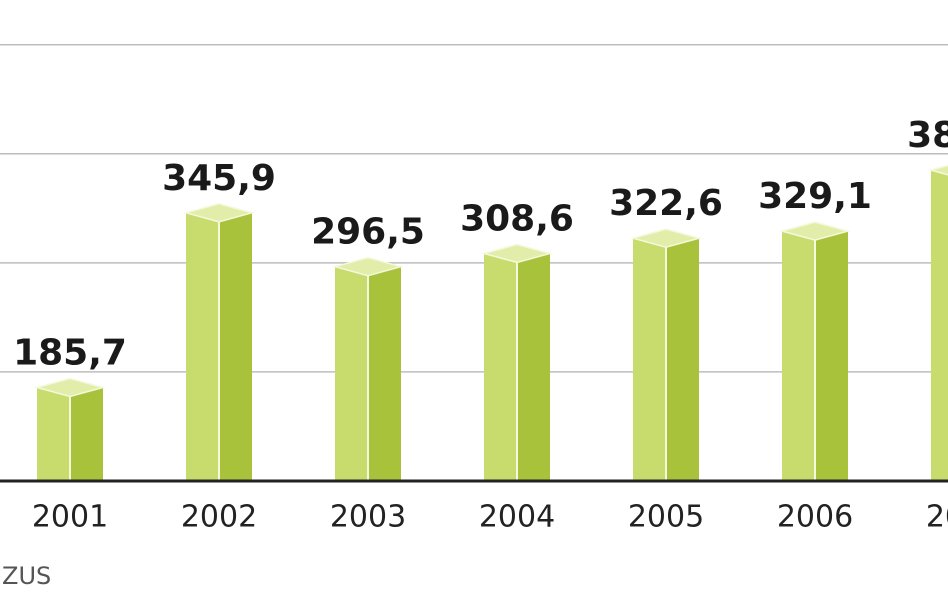 The width and height of the screenshot is (948, 593). What do you see at coordinates (368, 517) in the screenshot?
I see `x-tick-label: 2003` at bounding box center [368, 517].